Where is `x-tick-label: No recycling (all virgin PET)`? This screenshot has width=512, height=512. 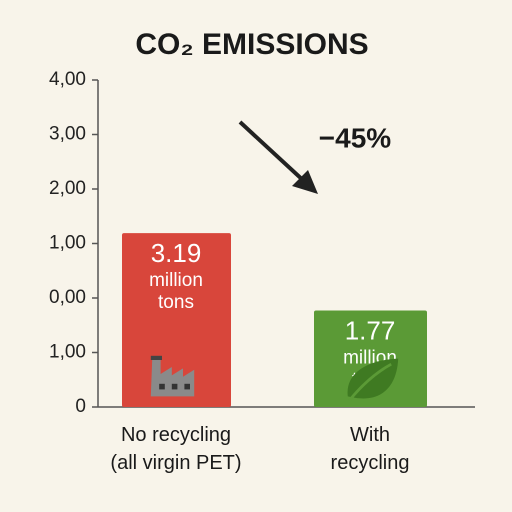 x-tick-label: No recycling (all virgin PET) is located at coordinates (175, 449).